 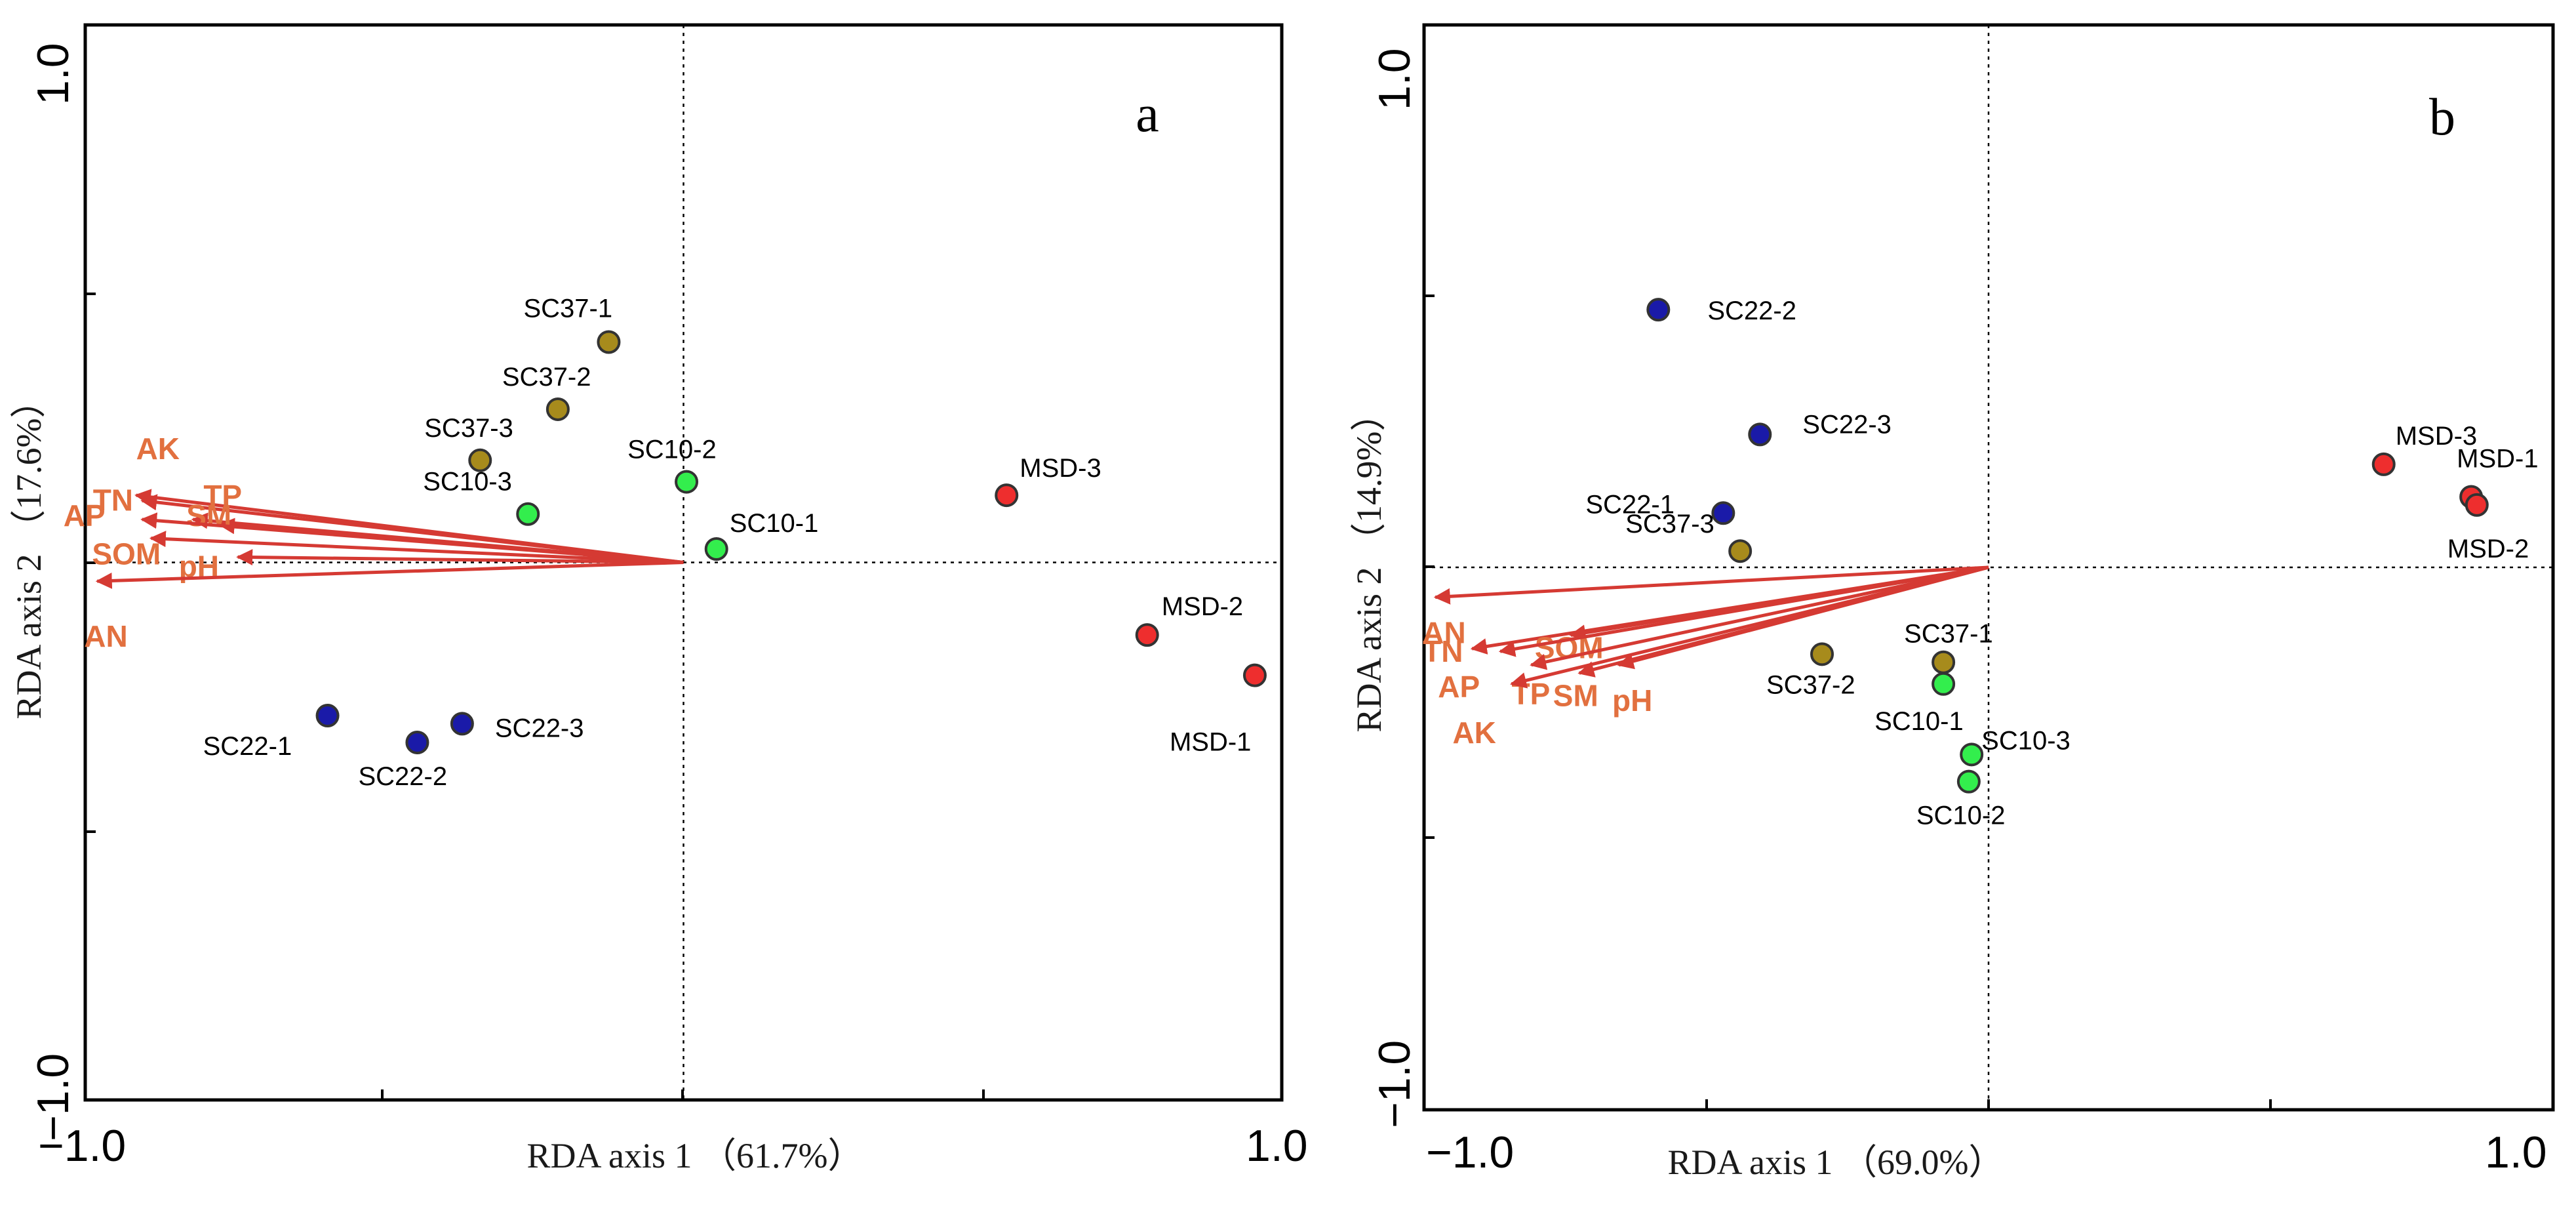 What do you see at coordinates (695, 1156) in the screenshot?
I see `x-axis-title: RDA axis 1 （61.7%）` at bounding box center [695, 1156].